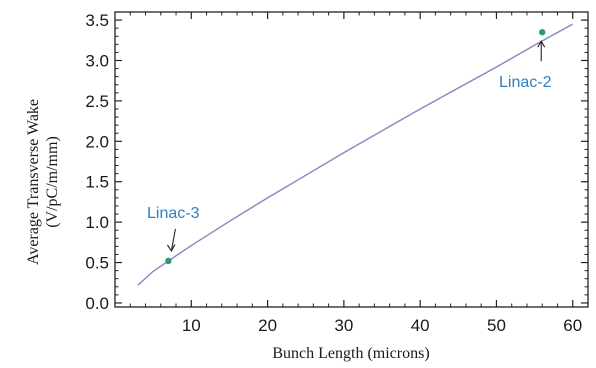 The height and width of the screenshot is (368, 596). What do you see at coordinates (572, 325) in the screenshot?
I see `x-tick-label: 60` at bounding box center [572, 325].